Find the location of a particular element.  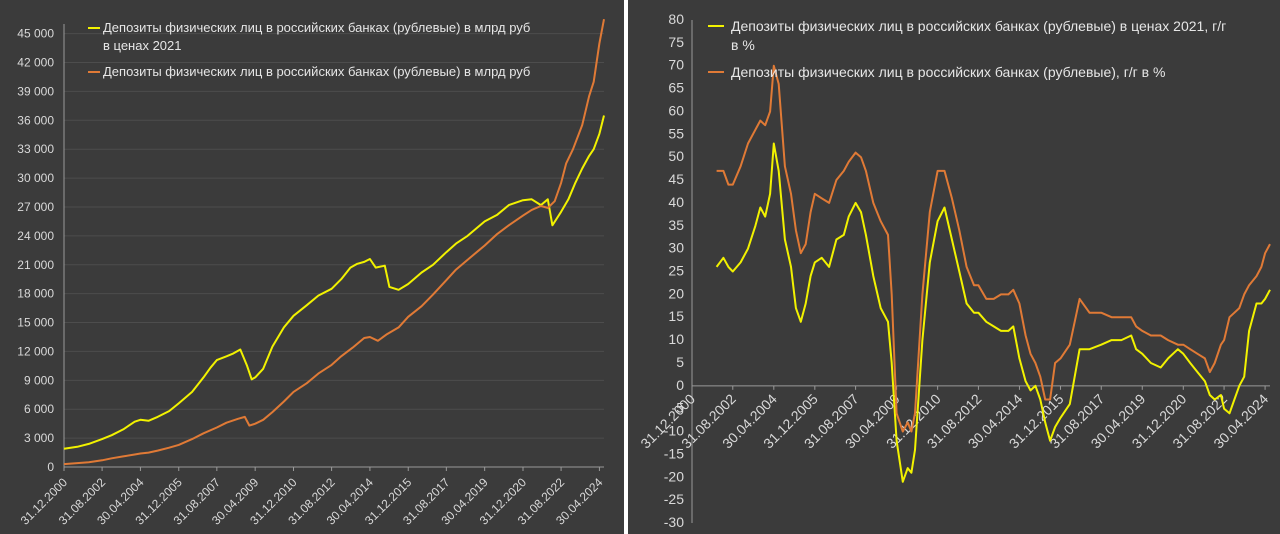

y-tick-label: -5 is located at coordinates (678, 408).